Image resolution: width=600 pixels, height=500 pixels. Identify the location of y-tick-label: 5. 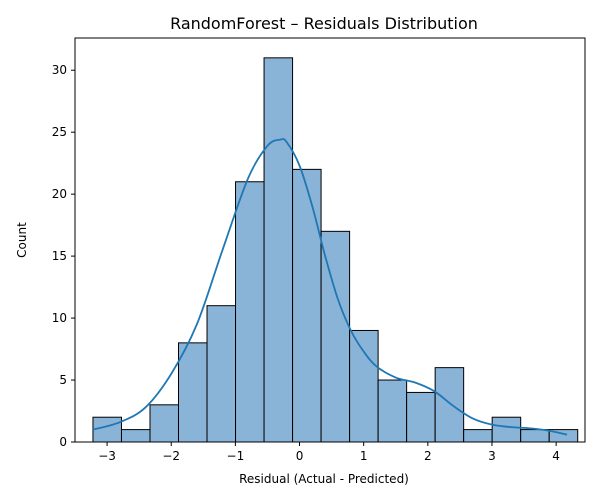
(63, 380).